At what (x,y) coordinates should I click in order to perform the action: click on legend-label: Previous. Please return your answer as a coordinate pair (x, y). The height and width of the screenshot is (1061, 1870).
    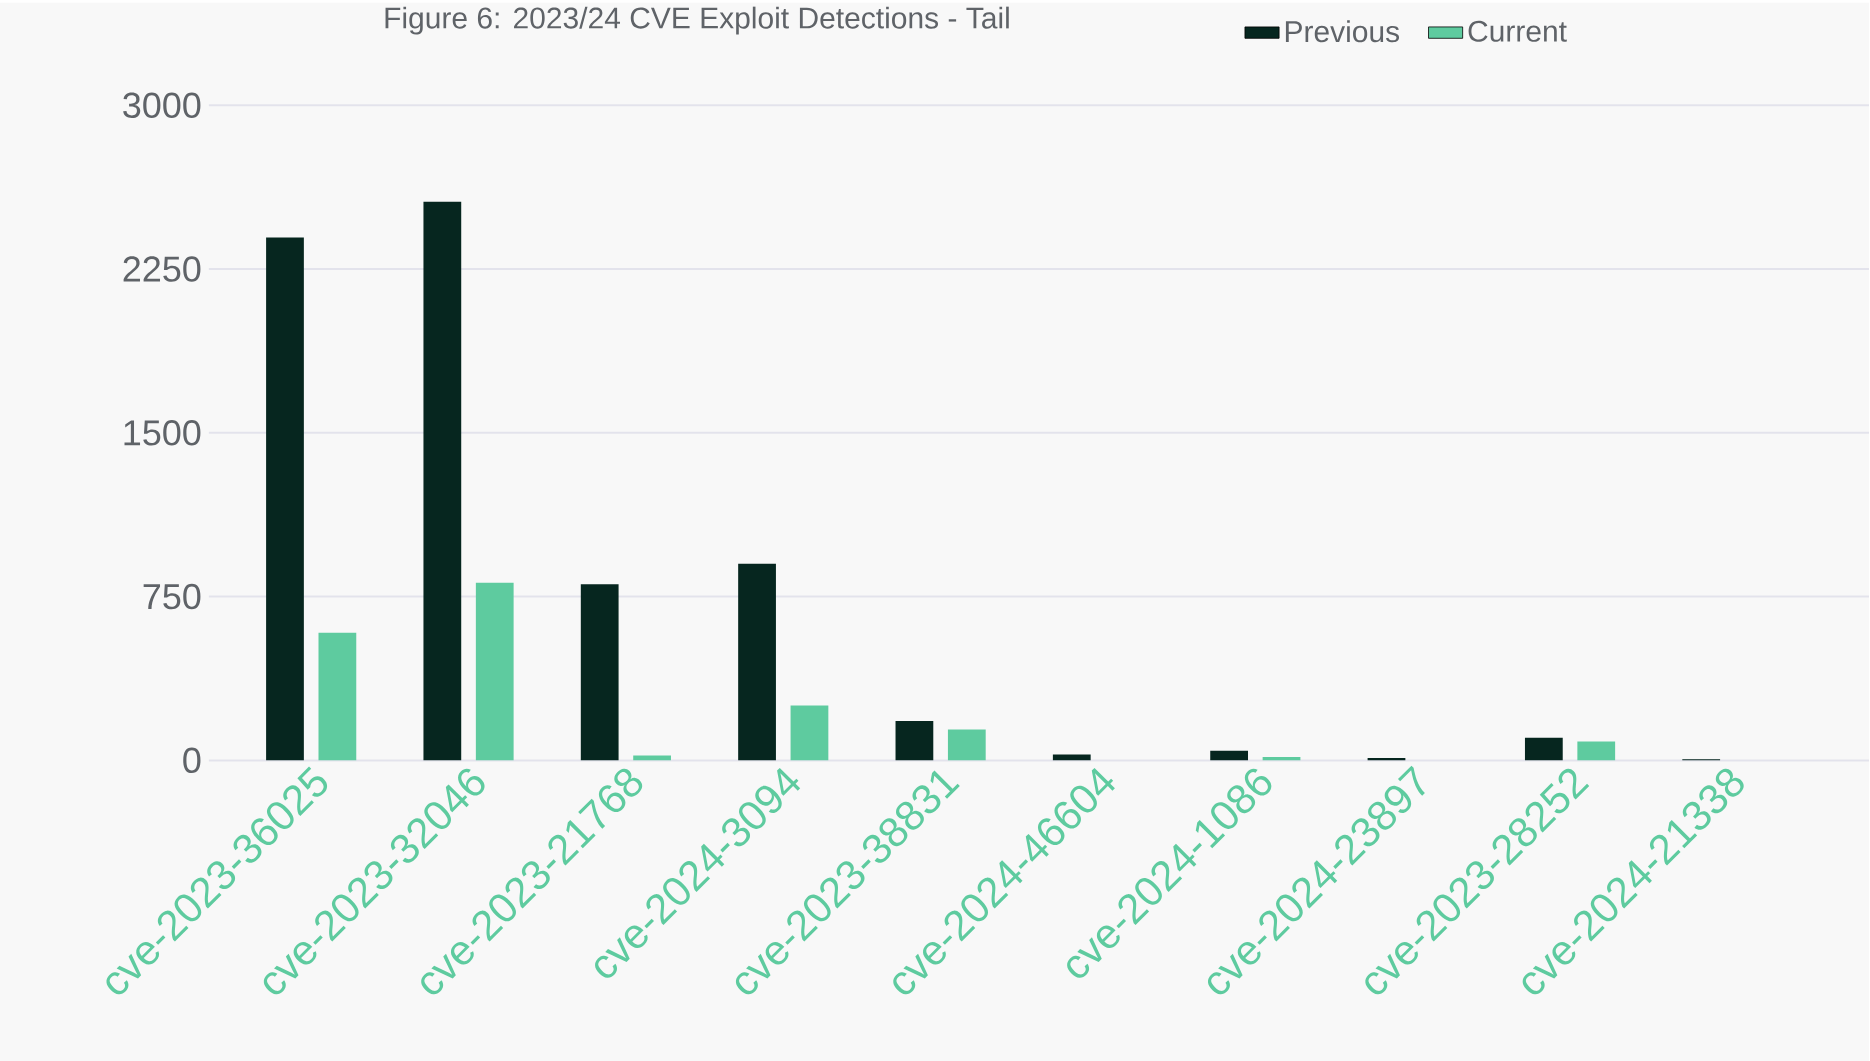
    Looking at the image, I should click on (1342, 31).